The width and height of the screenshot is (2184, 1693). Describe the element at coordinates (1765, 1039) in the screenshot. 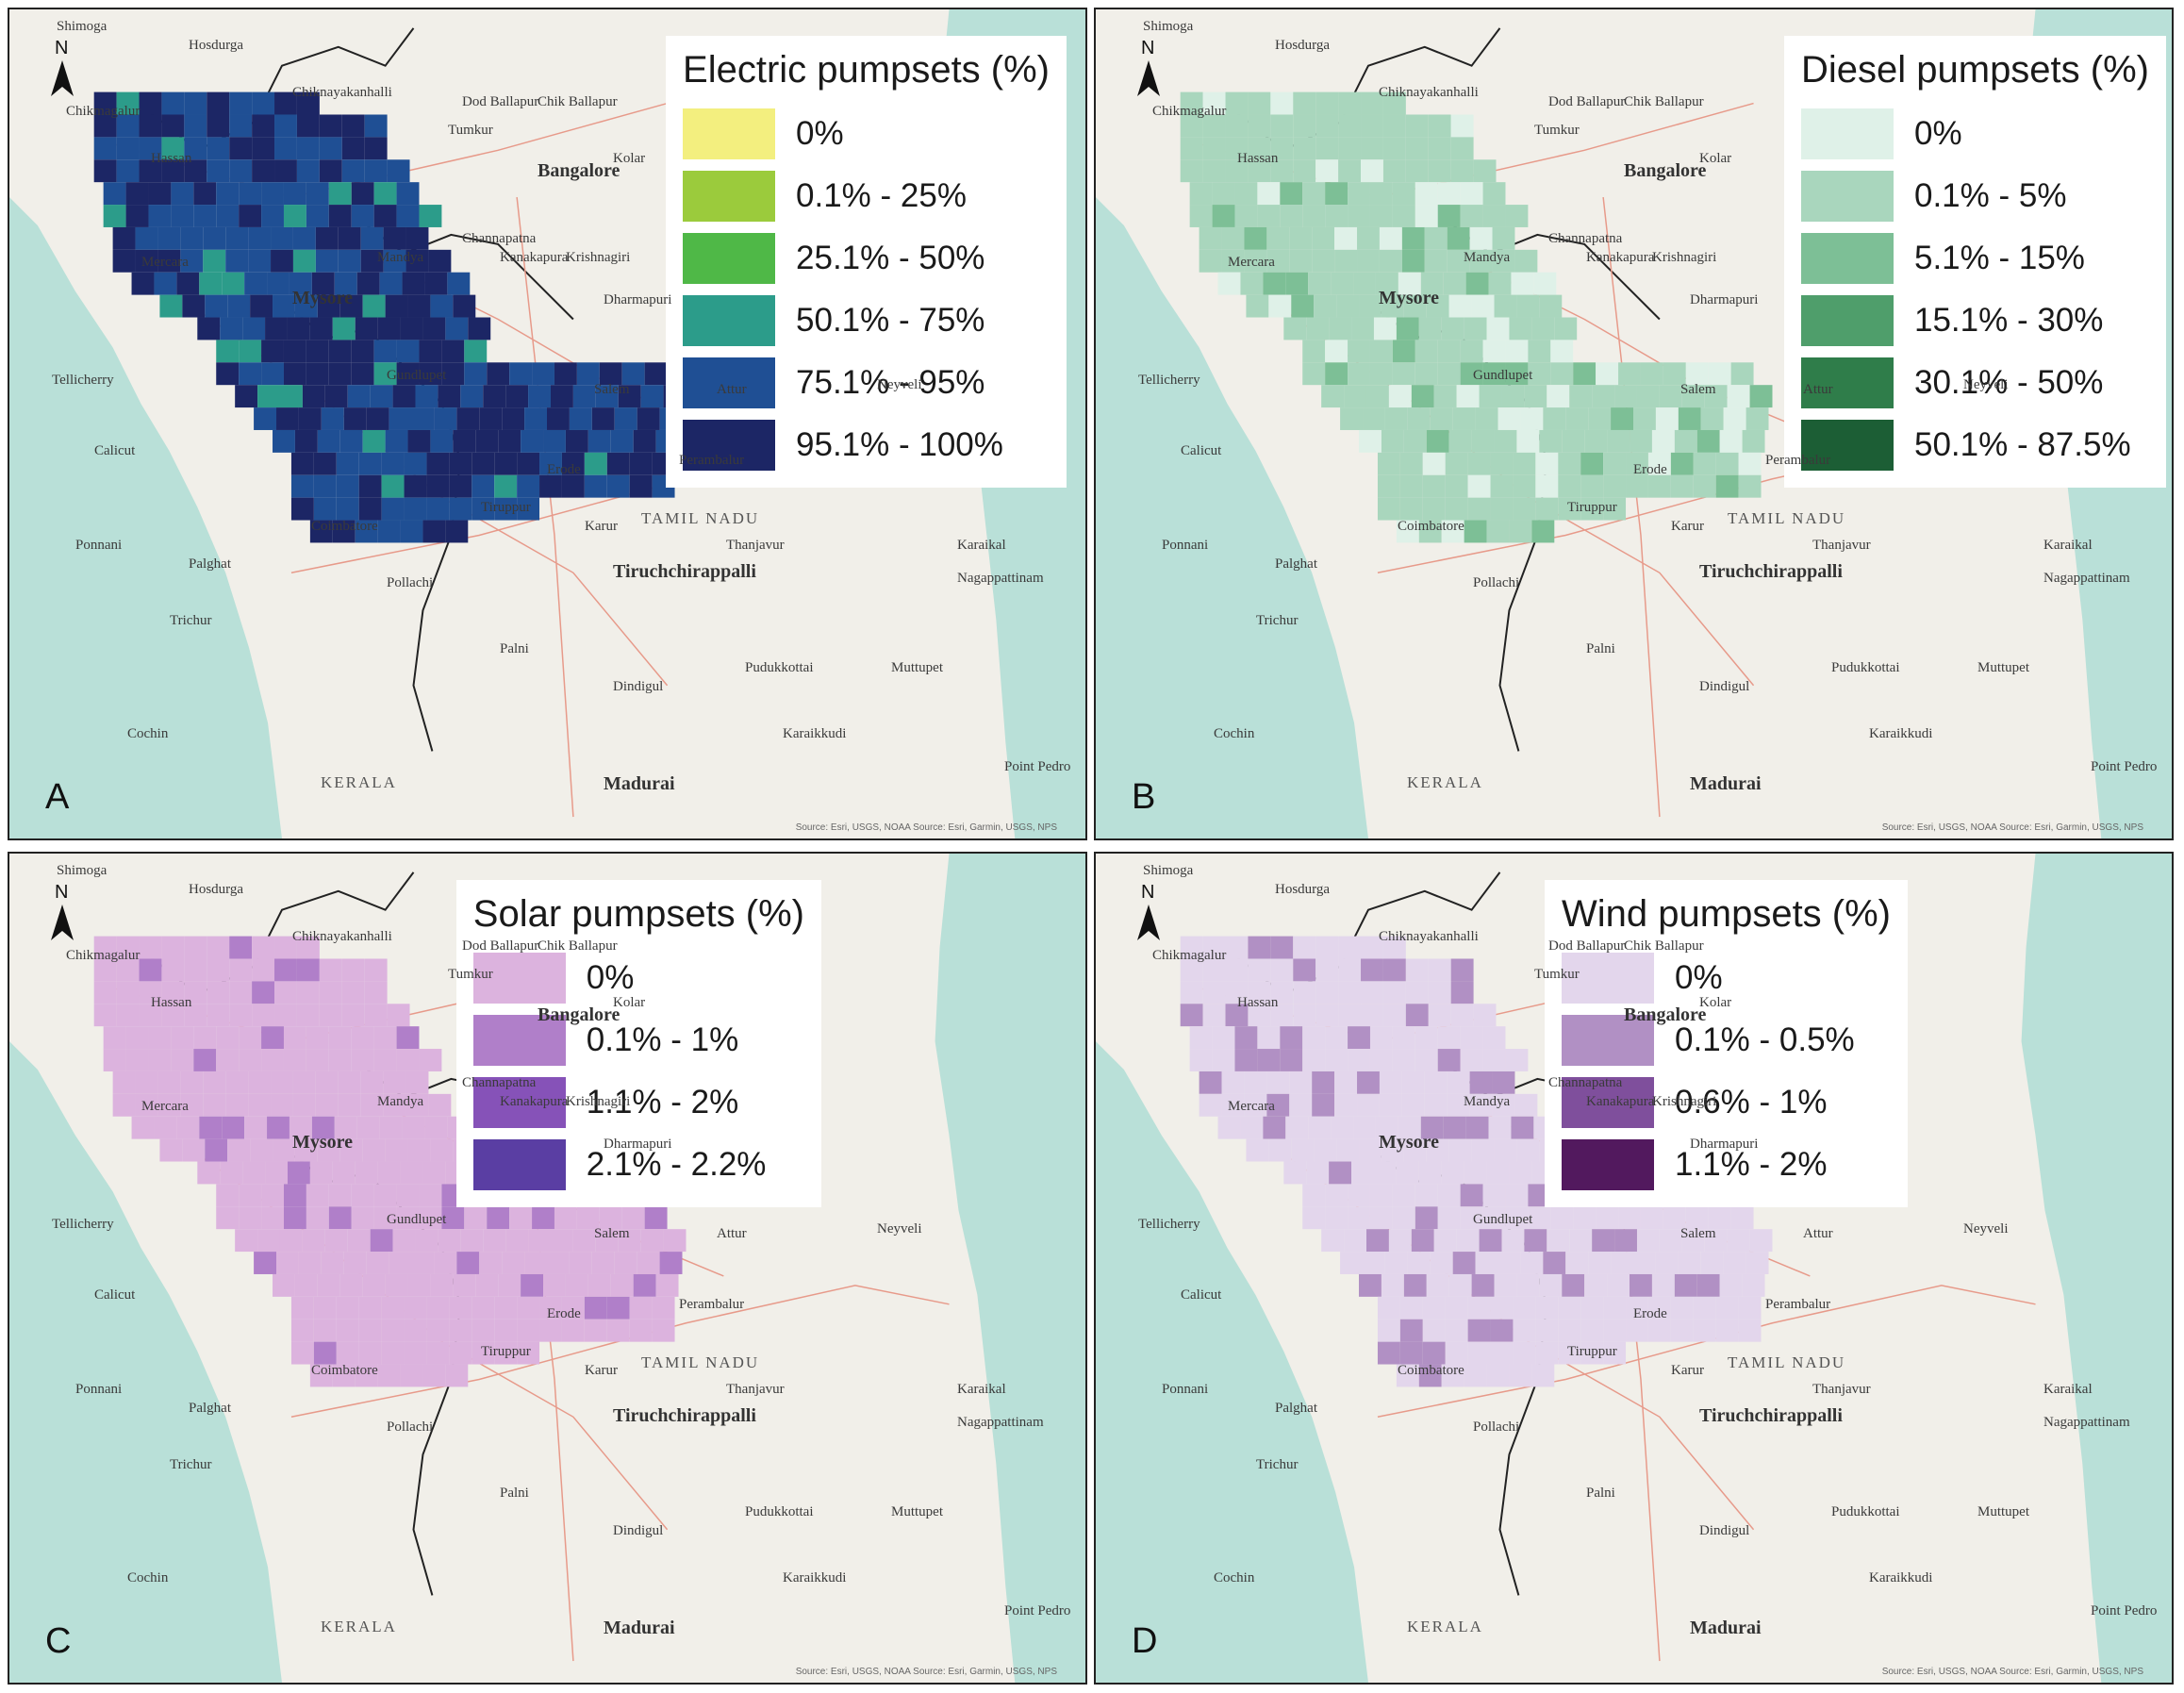

I see `legend-label: 0.1% - 0.5%` at that location.